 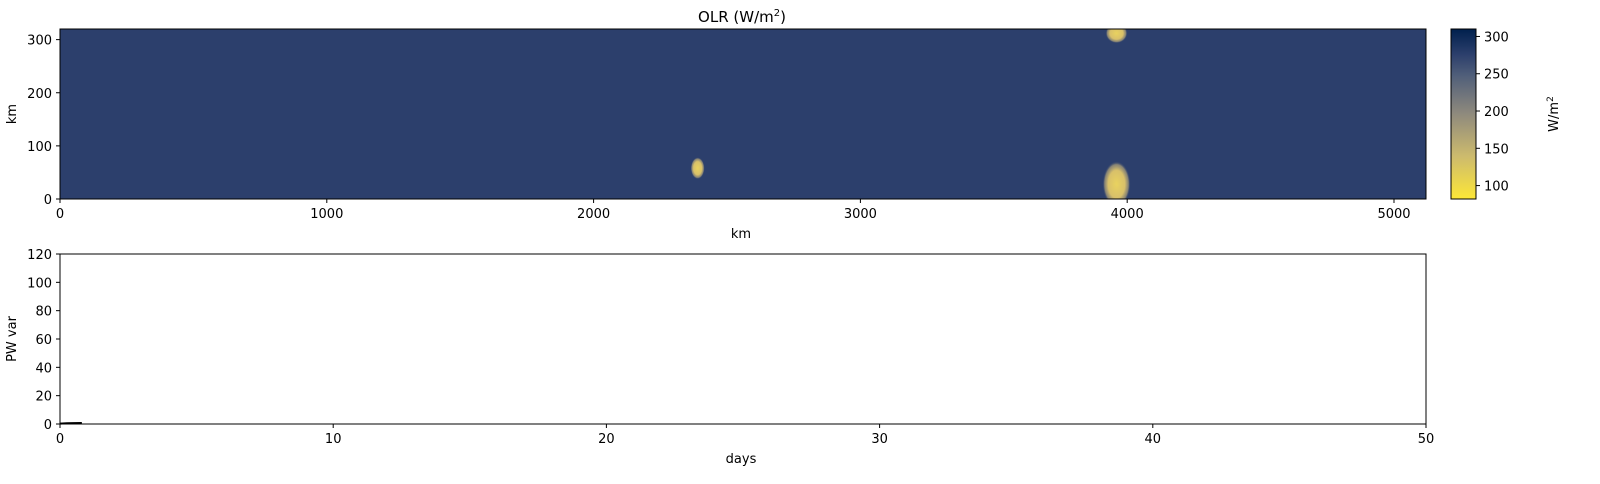 I want to click on pwvar-y-axis-label: PW var, so click(x=12, y=338).